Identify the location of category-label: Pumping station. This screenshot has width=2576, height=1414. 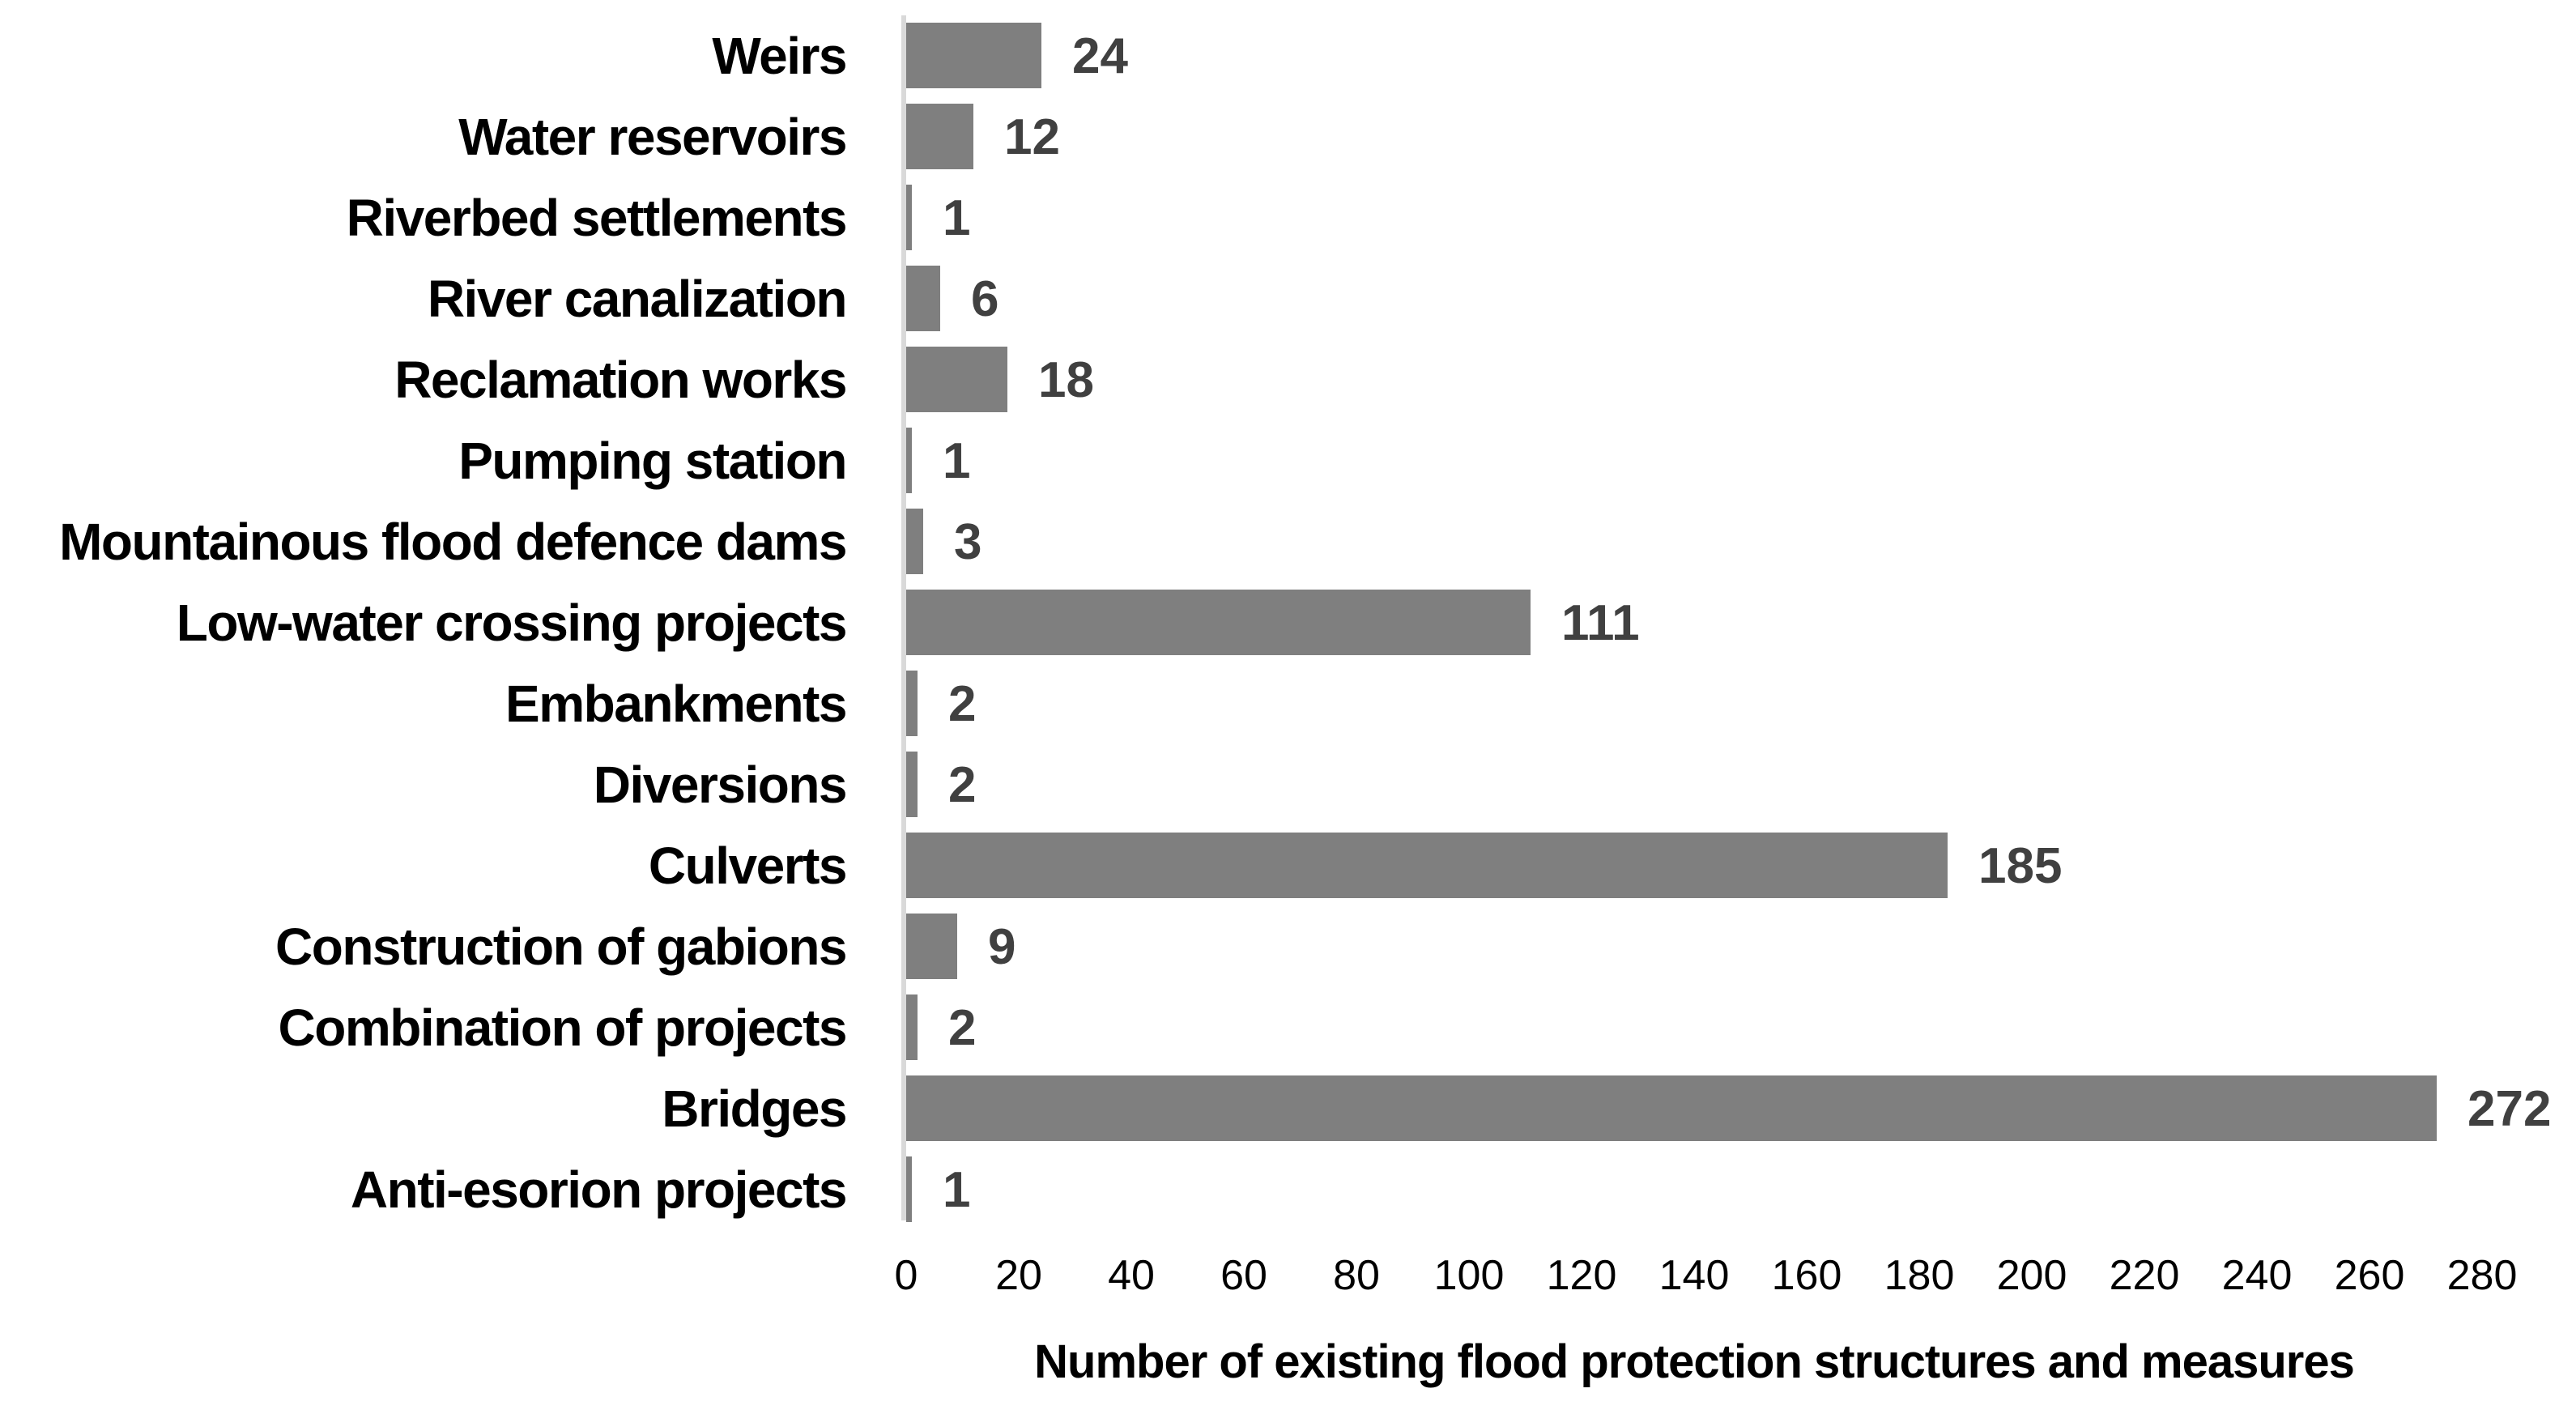
(652, 461).